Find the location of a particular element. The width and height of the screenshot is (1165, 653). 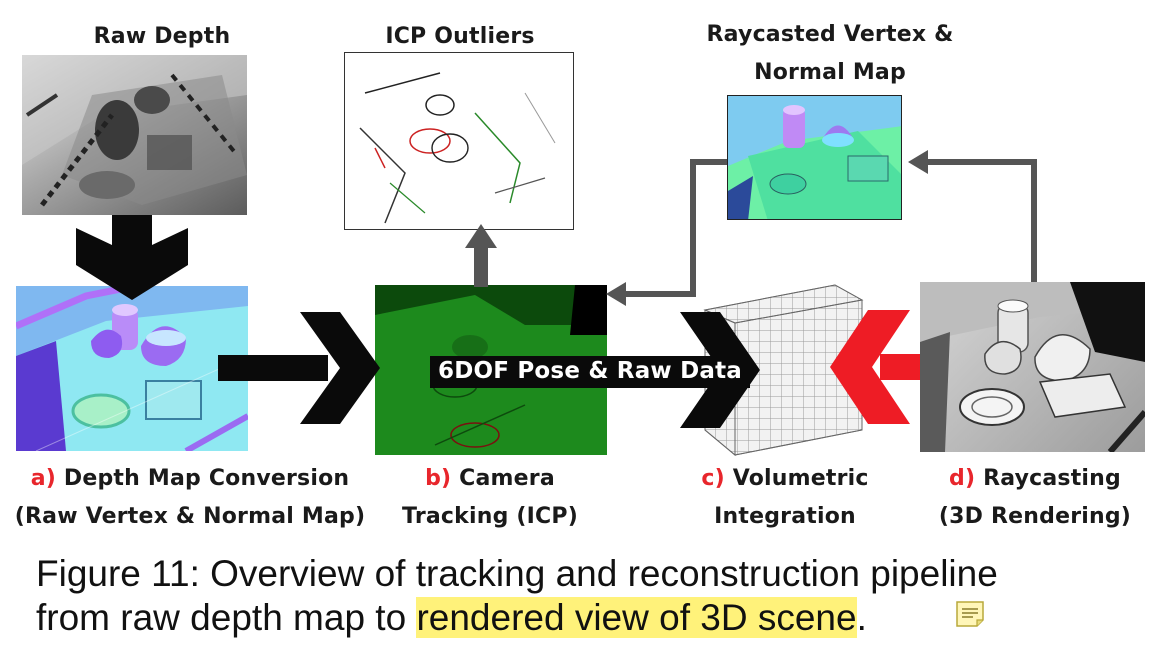

raw-depth-scene is located at coordinates (134, 131).